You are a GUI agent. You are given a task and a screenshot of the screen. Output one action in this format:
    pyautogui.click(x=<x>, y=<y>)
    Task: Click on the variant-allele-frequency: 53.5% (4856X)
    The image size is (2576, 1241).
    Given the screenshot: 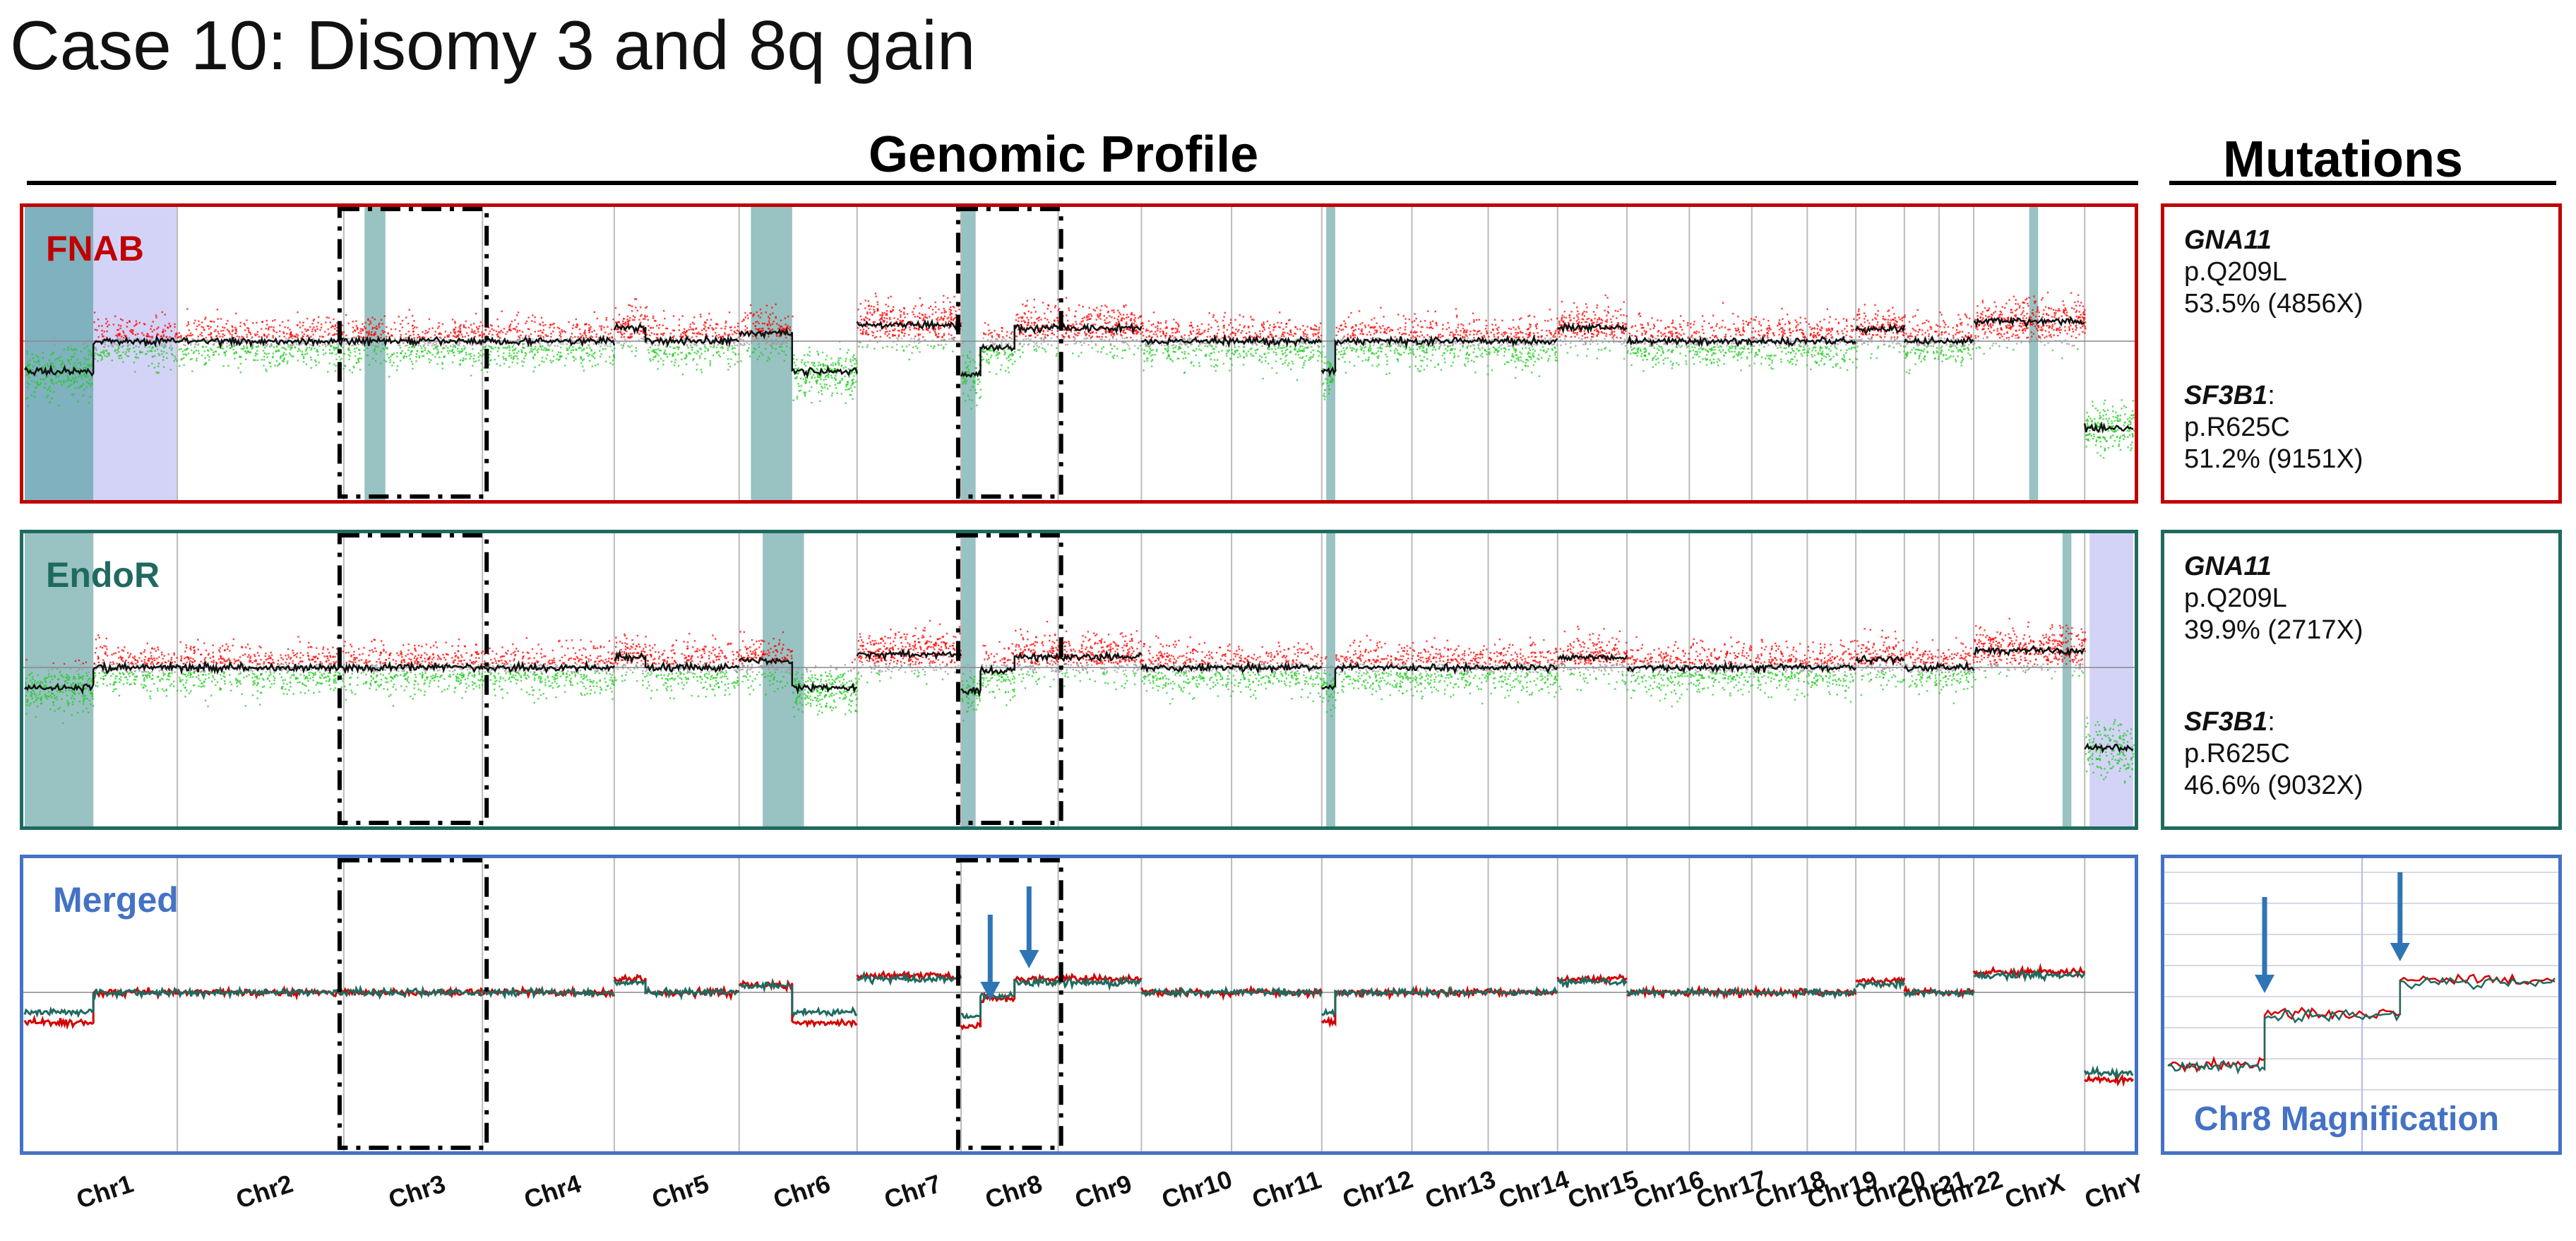 What is the action you would take?
    pyautogui.click(x=2273, y=303)
    